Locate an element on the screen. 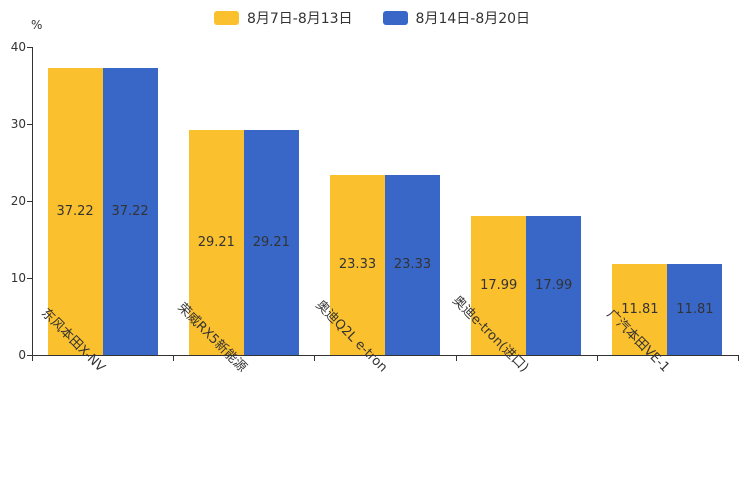 The image size is (744, 496). legend-item-0: 8月7日-8月13日 is located at coordinates (283, 18).